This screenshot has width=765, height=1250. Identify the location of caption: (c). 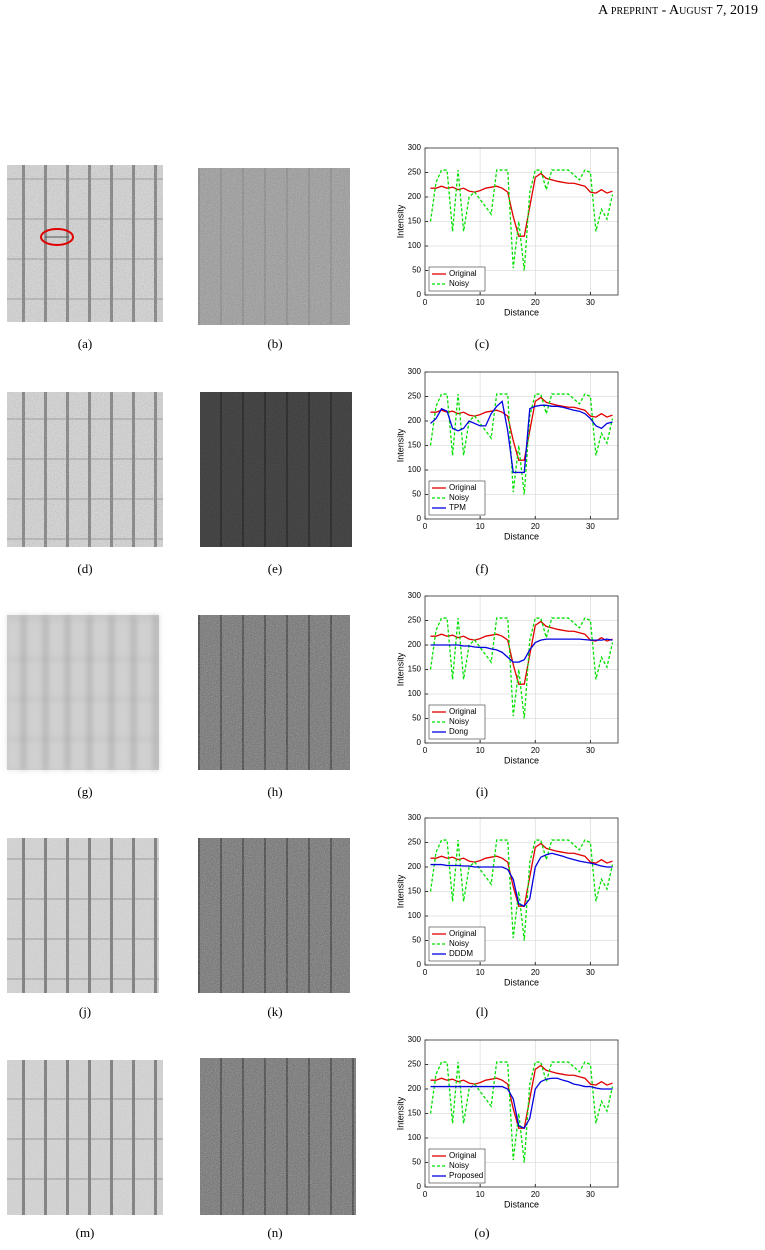
(482, 343).